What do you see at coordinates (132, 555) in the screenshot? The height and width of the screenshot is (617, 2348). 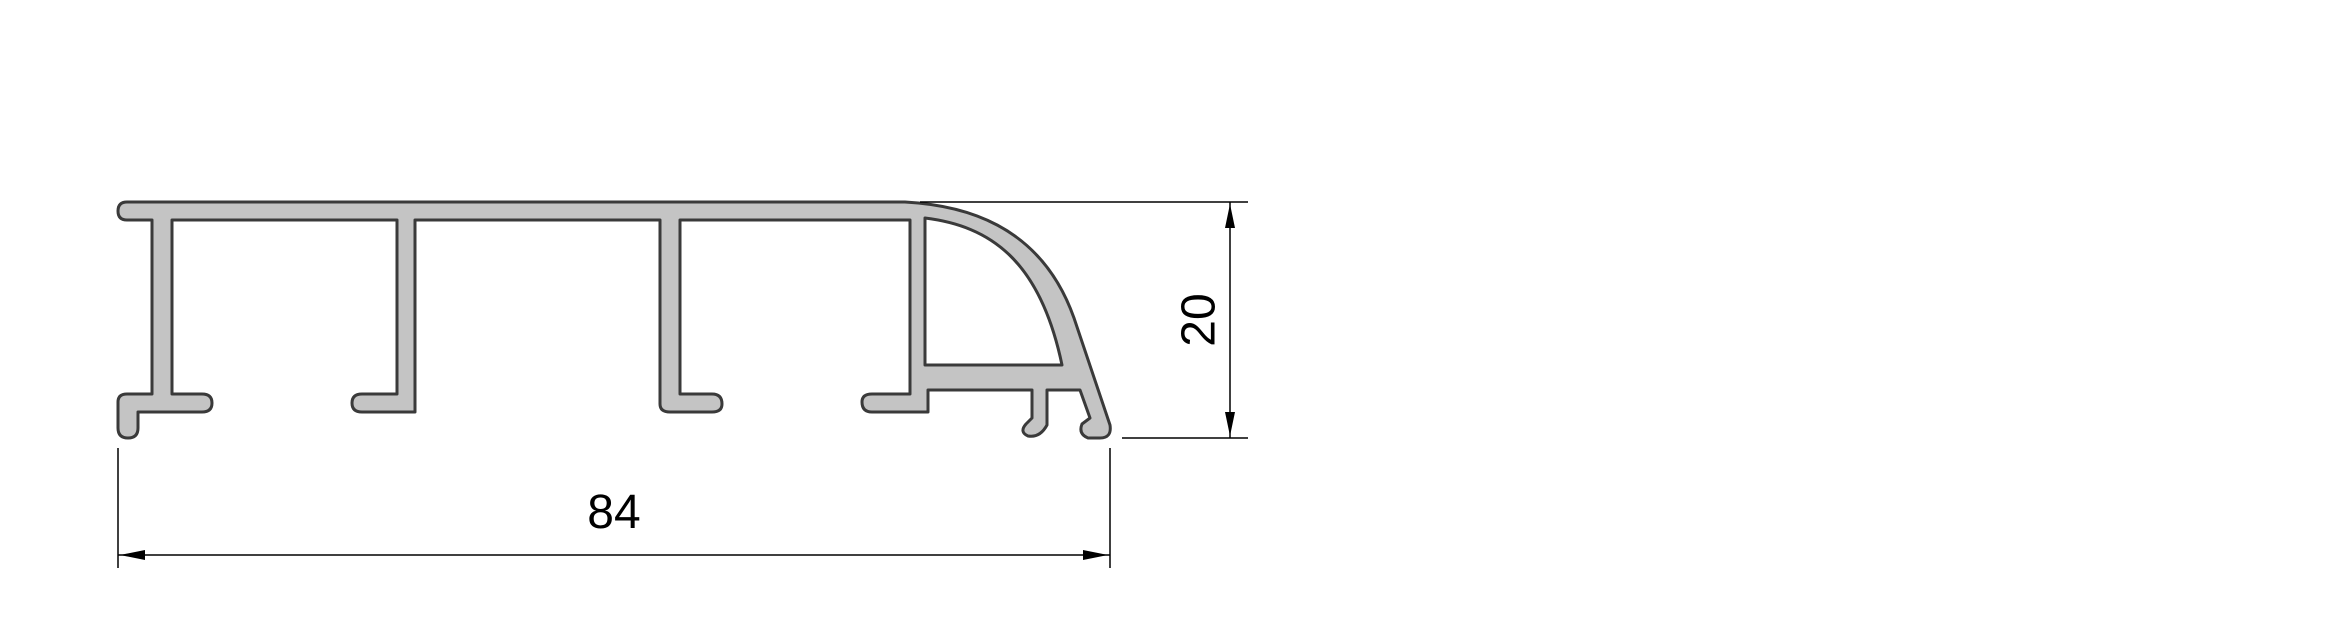 I see `width-arrow-left` at bounding box center [132, 555].